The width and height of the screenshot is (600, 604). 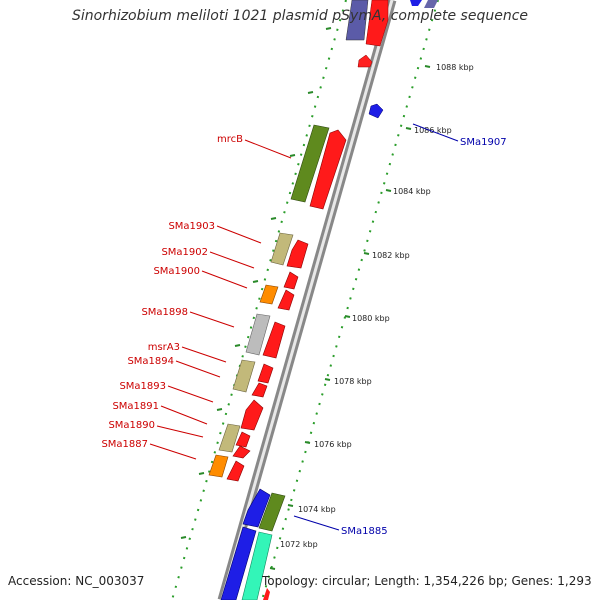 I want to click on gene-SMa1902, so click(x=291, y=280).